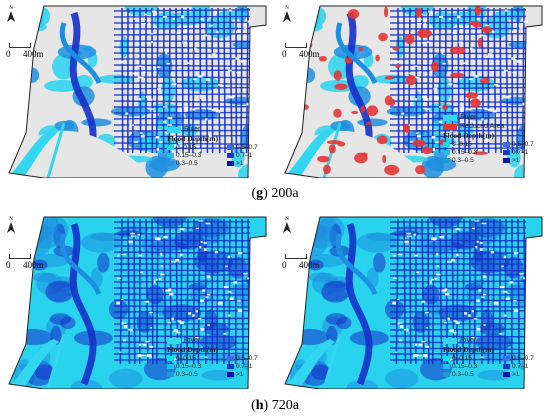  I want to click on caption-g: (g) 200a, so click(275, 193).